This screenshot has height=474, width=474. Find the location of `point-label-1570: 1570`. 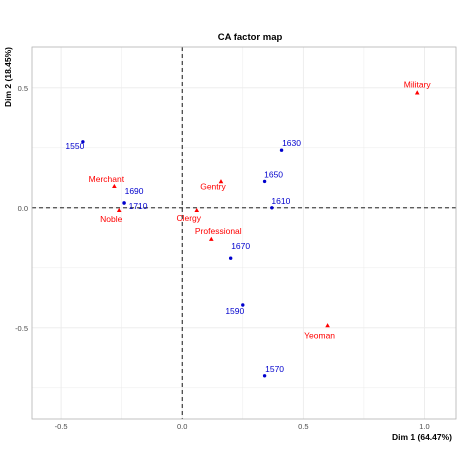

point-label-1570: 1570 is located at coordinates (274, 369).